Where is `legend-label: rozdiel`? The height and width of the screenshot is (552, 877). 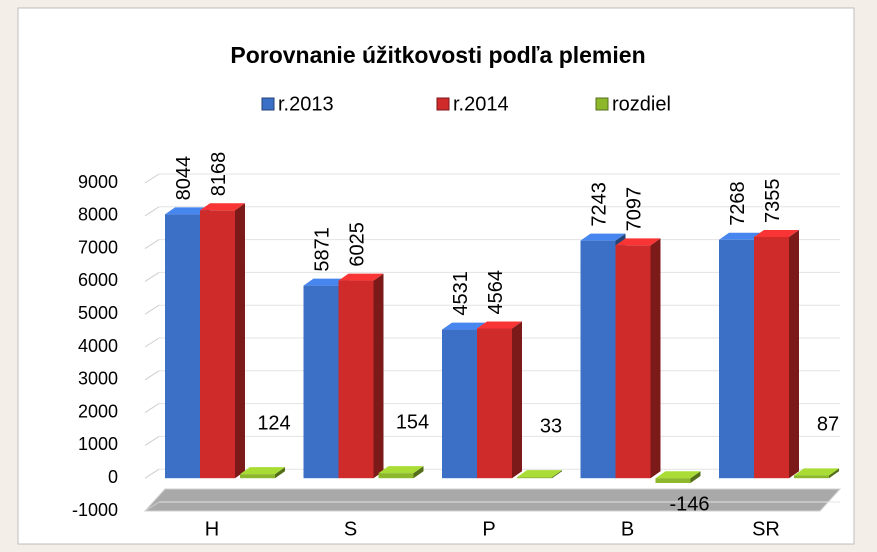 legend-label: rozdiel is located at coordinates (641, 104).